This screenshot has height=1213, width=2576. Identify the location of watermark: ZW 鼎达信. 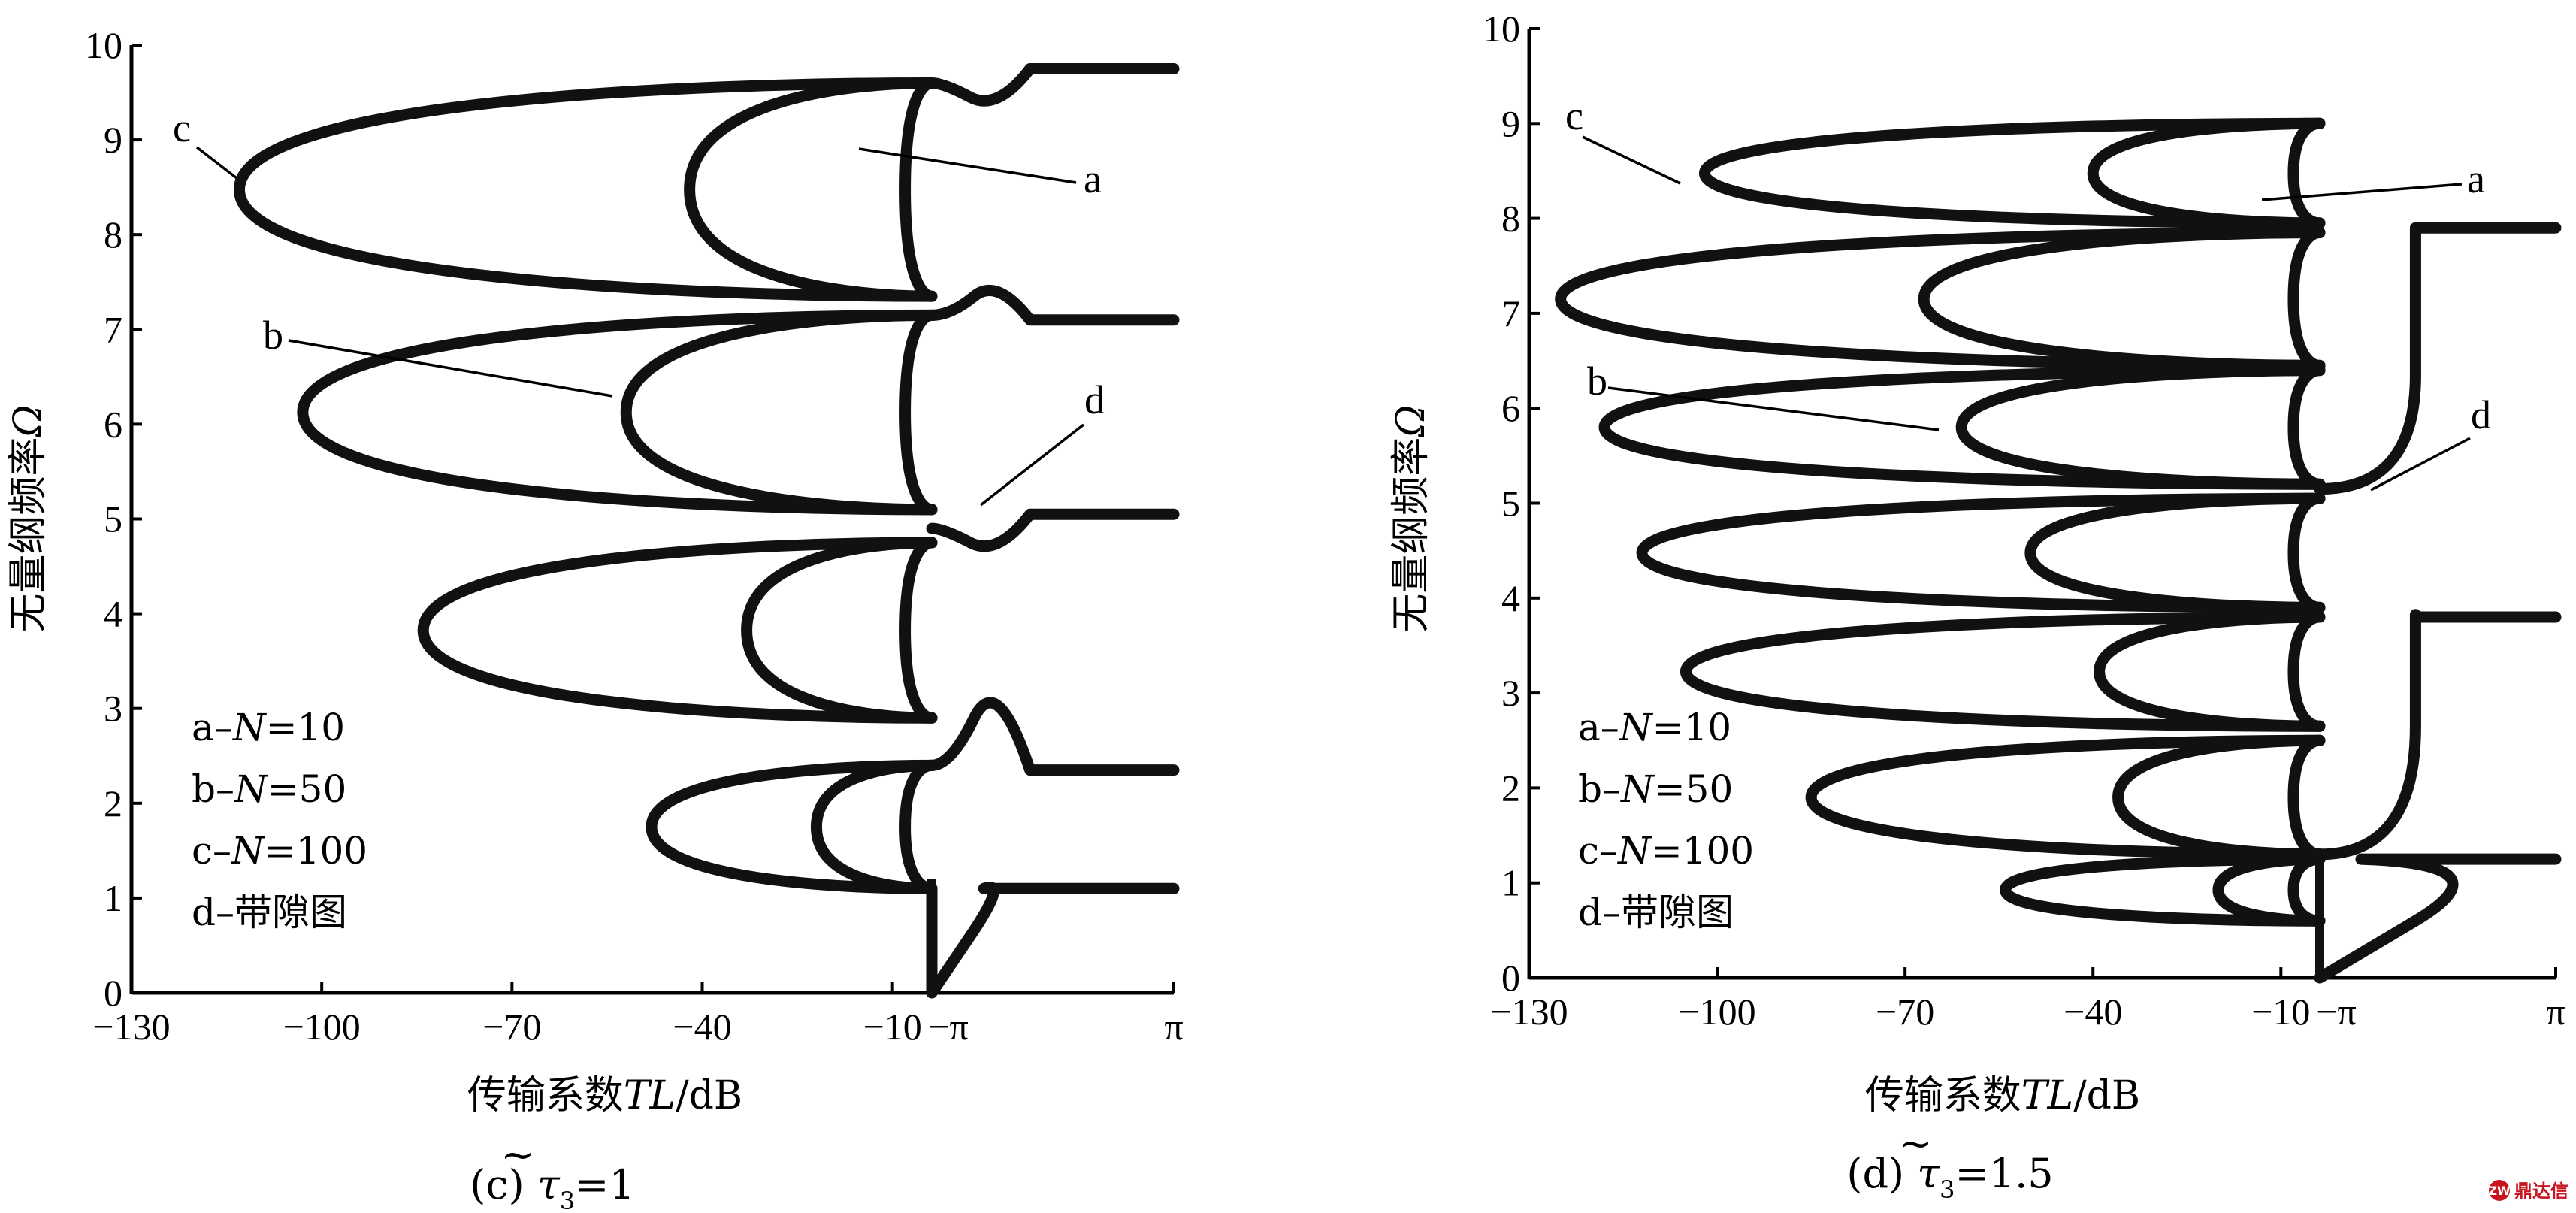
(2528, 1191).